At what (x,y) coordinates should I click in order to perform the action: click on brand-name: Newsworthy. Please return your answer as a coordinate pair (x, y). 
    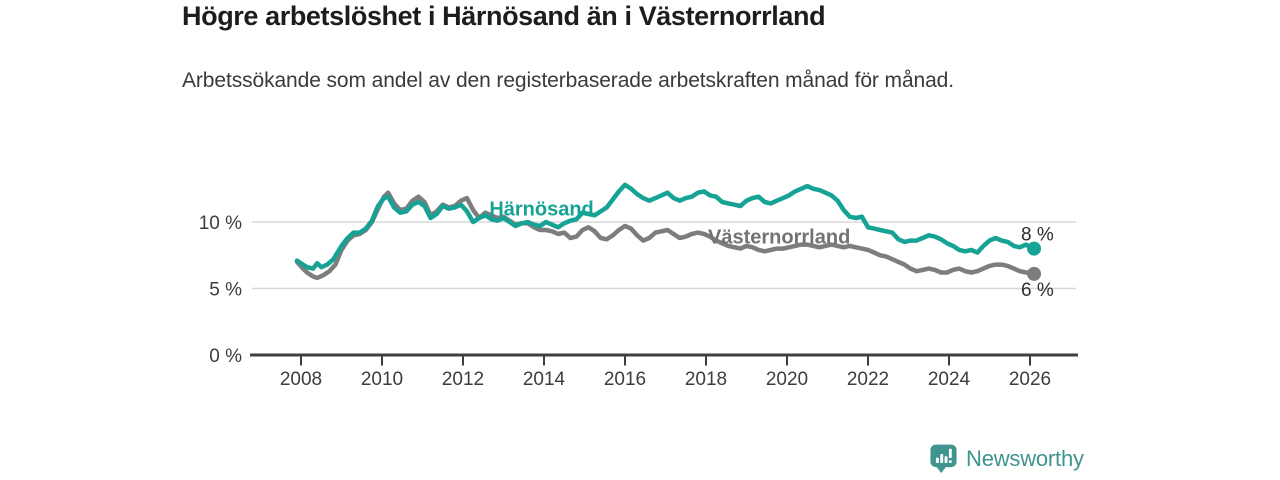
    Looking at the image, I should click on (1025, 458).